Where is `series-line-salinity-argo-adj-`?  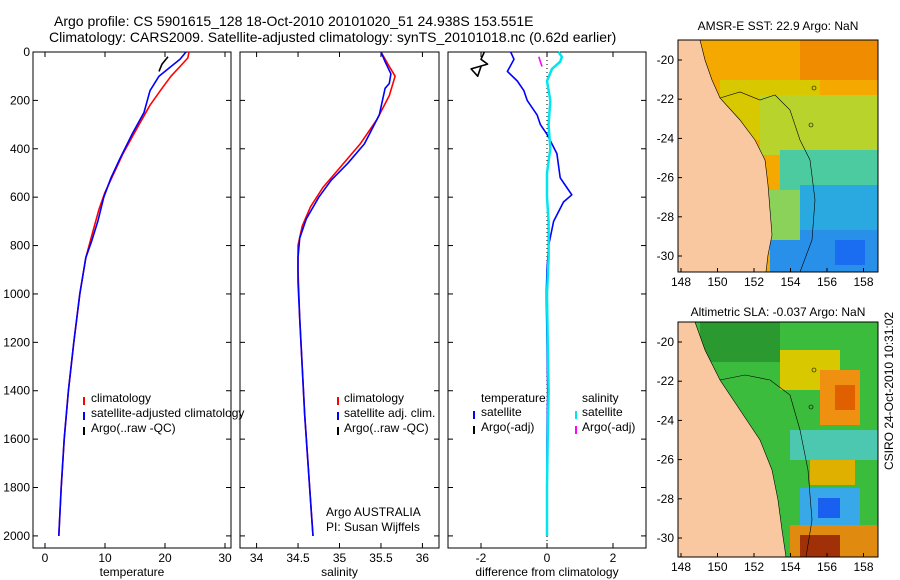
series-line-salinity-argo-adj- is located at coordinates (540, 61).